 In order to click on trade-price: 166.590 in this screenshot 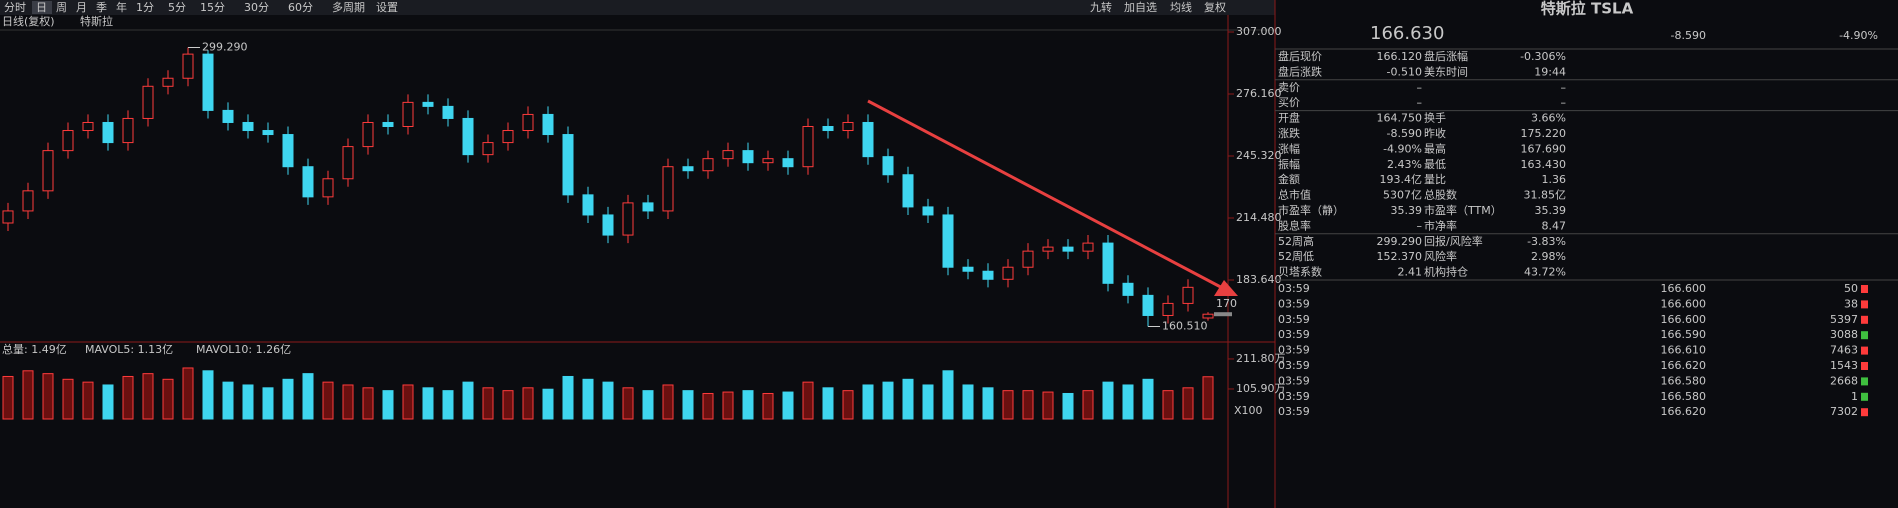, I will do `click(1684, 334)`.